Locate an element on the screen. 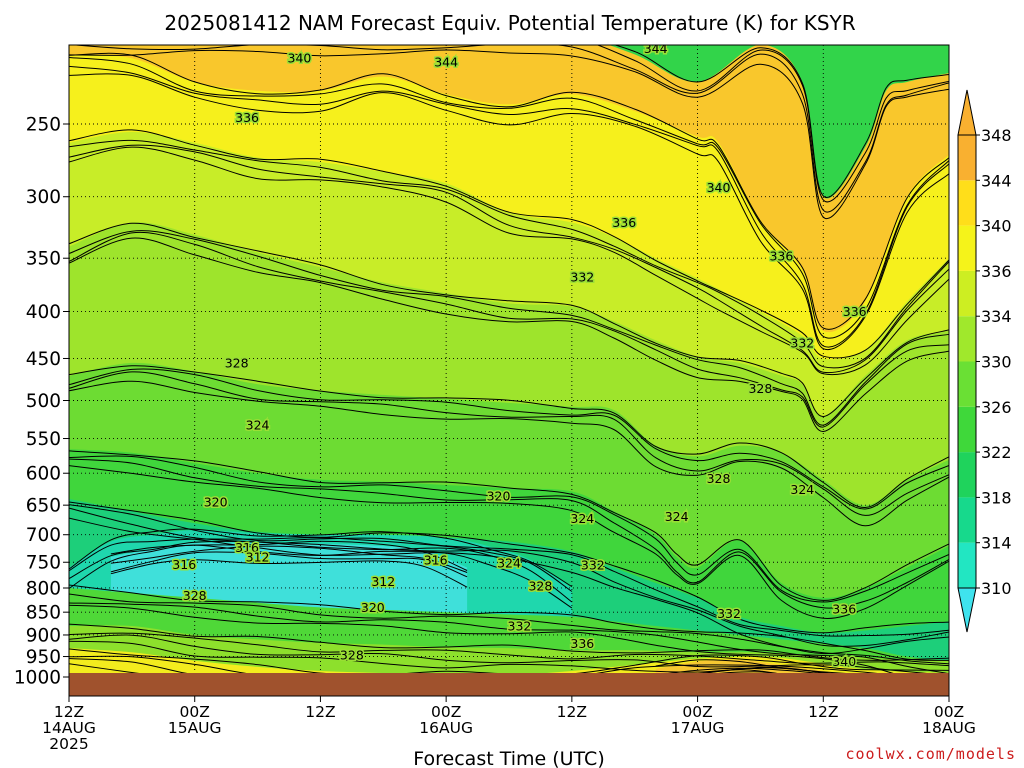  ground-below-surface is located at coordinates (509, 684).